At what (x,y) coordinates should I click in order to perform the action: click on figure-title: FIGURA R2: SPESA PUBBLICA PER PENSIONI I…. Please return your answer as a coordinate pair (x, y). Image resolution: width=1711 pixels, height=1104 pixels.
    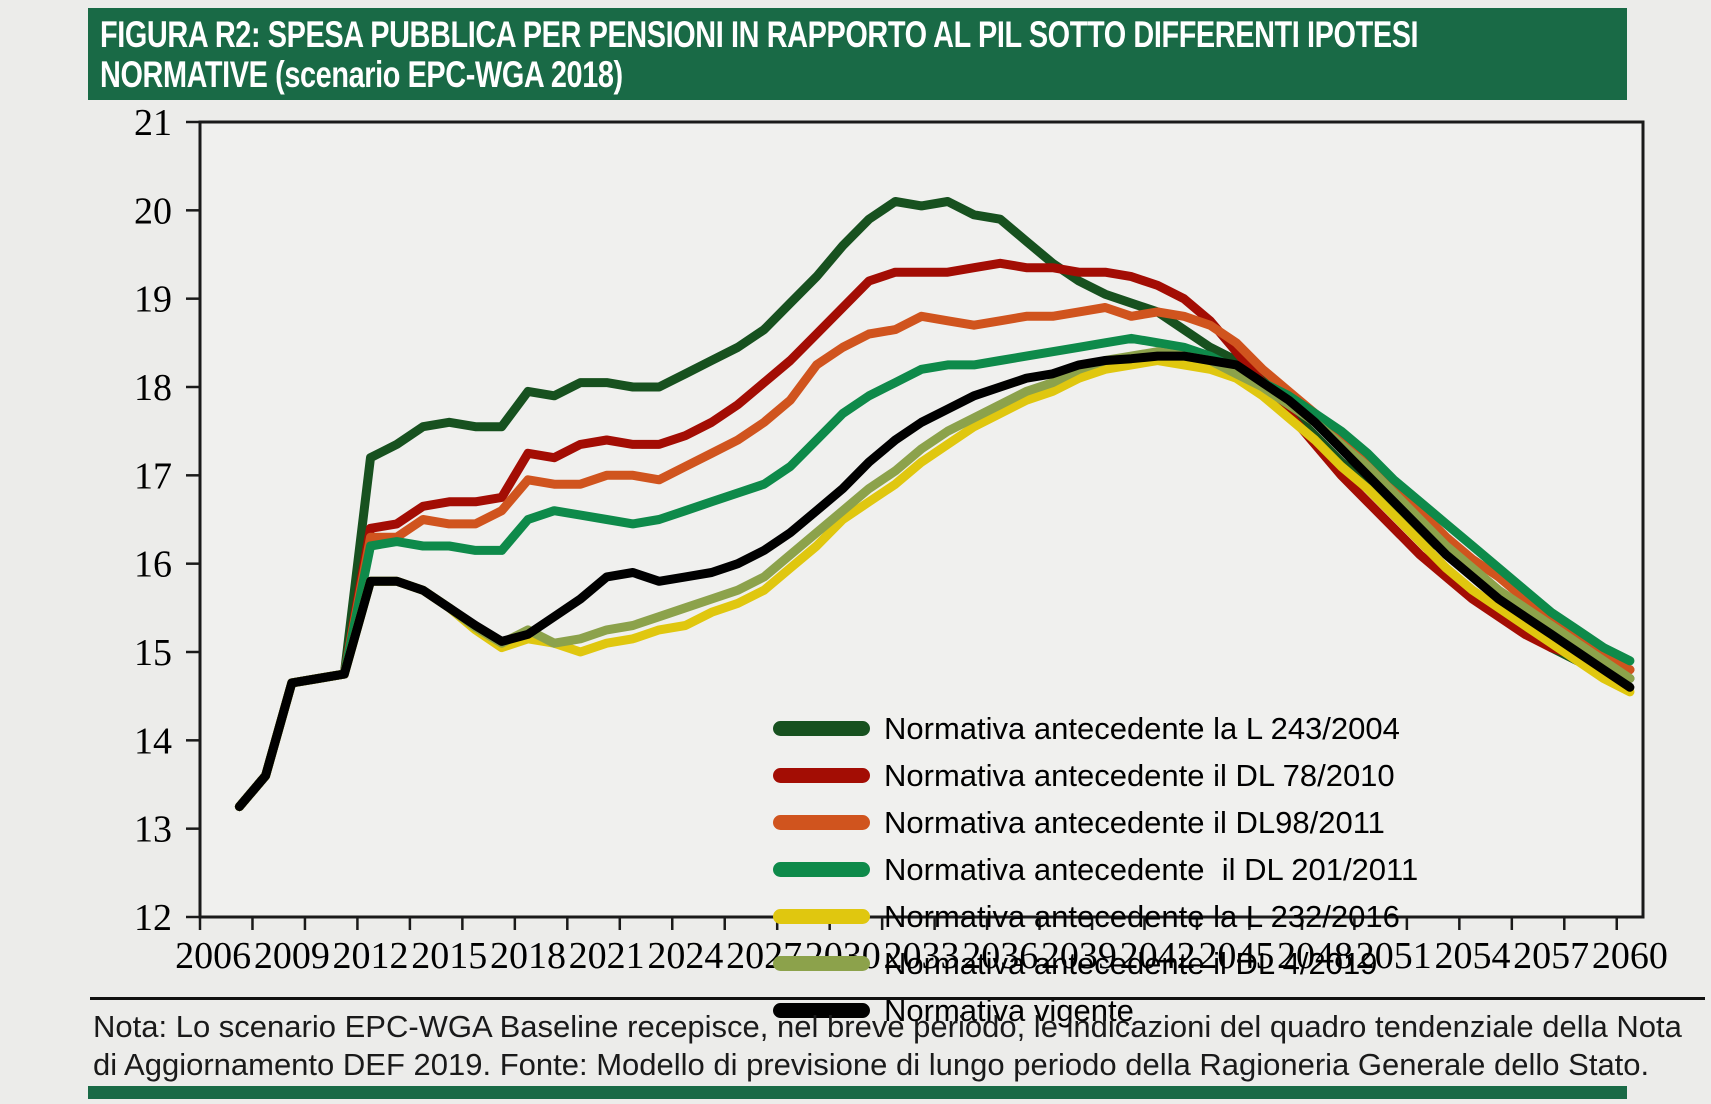
    Looking at the image, I should click on (841, 55).